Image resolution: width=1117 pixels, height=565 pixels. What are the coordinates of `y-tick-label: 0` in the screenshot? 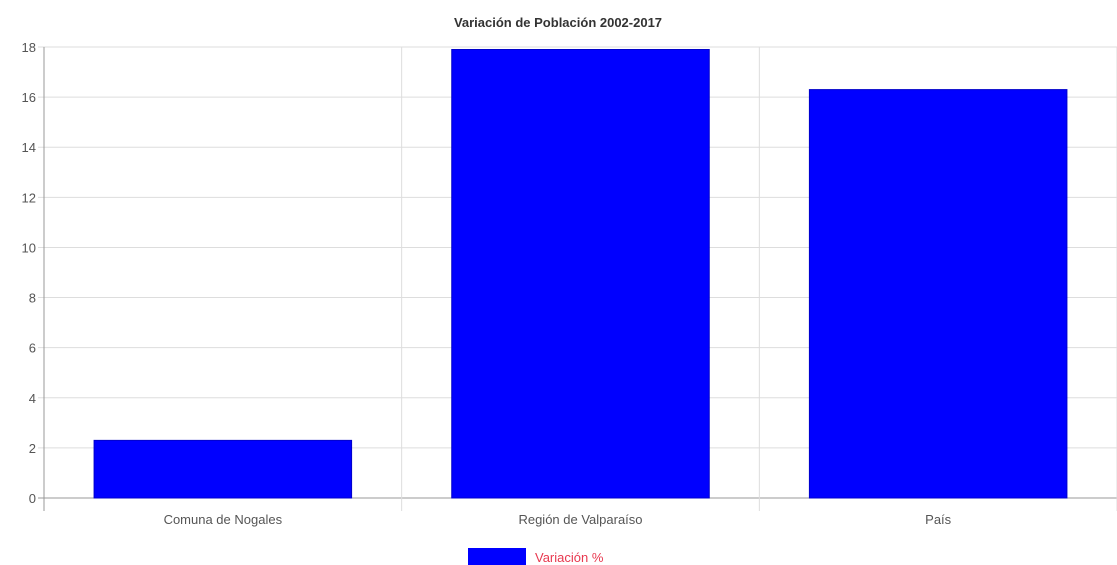 It's located at (32, 498).